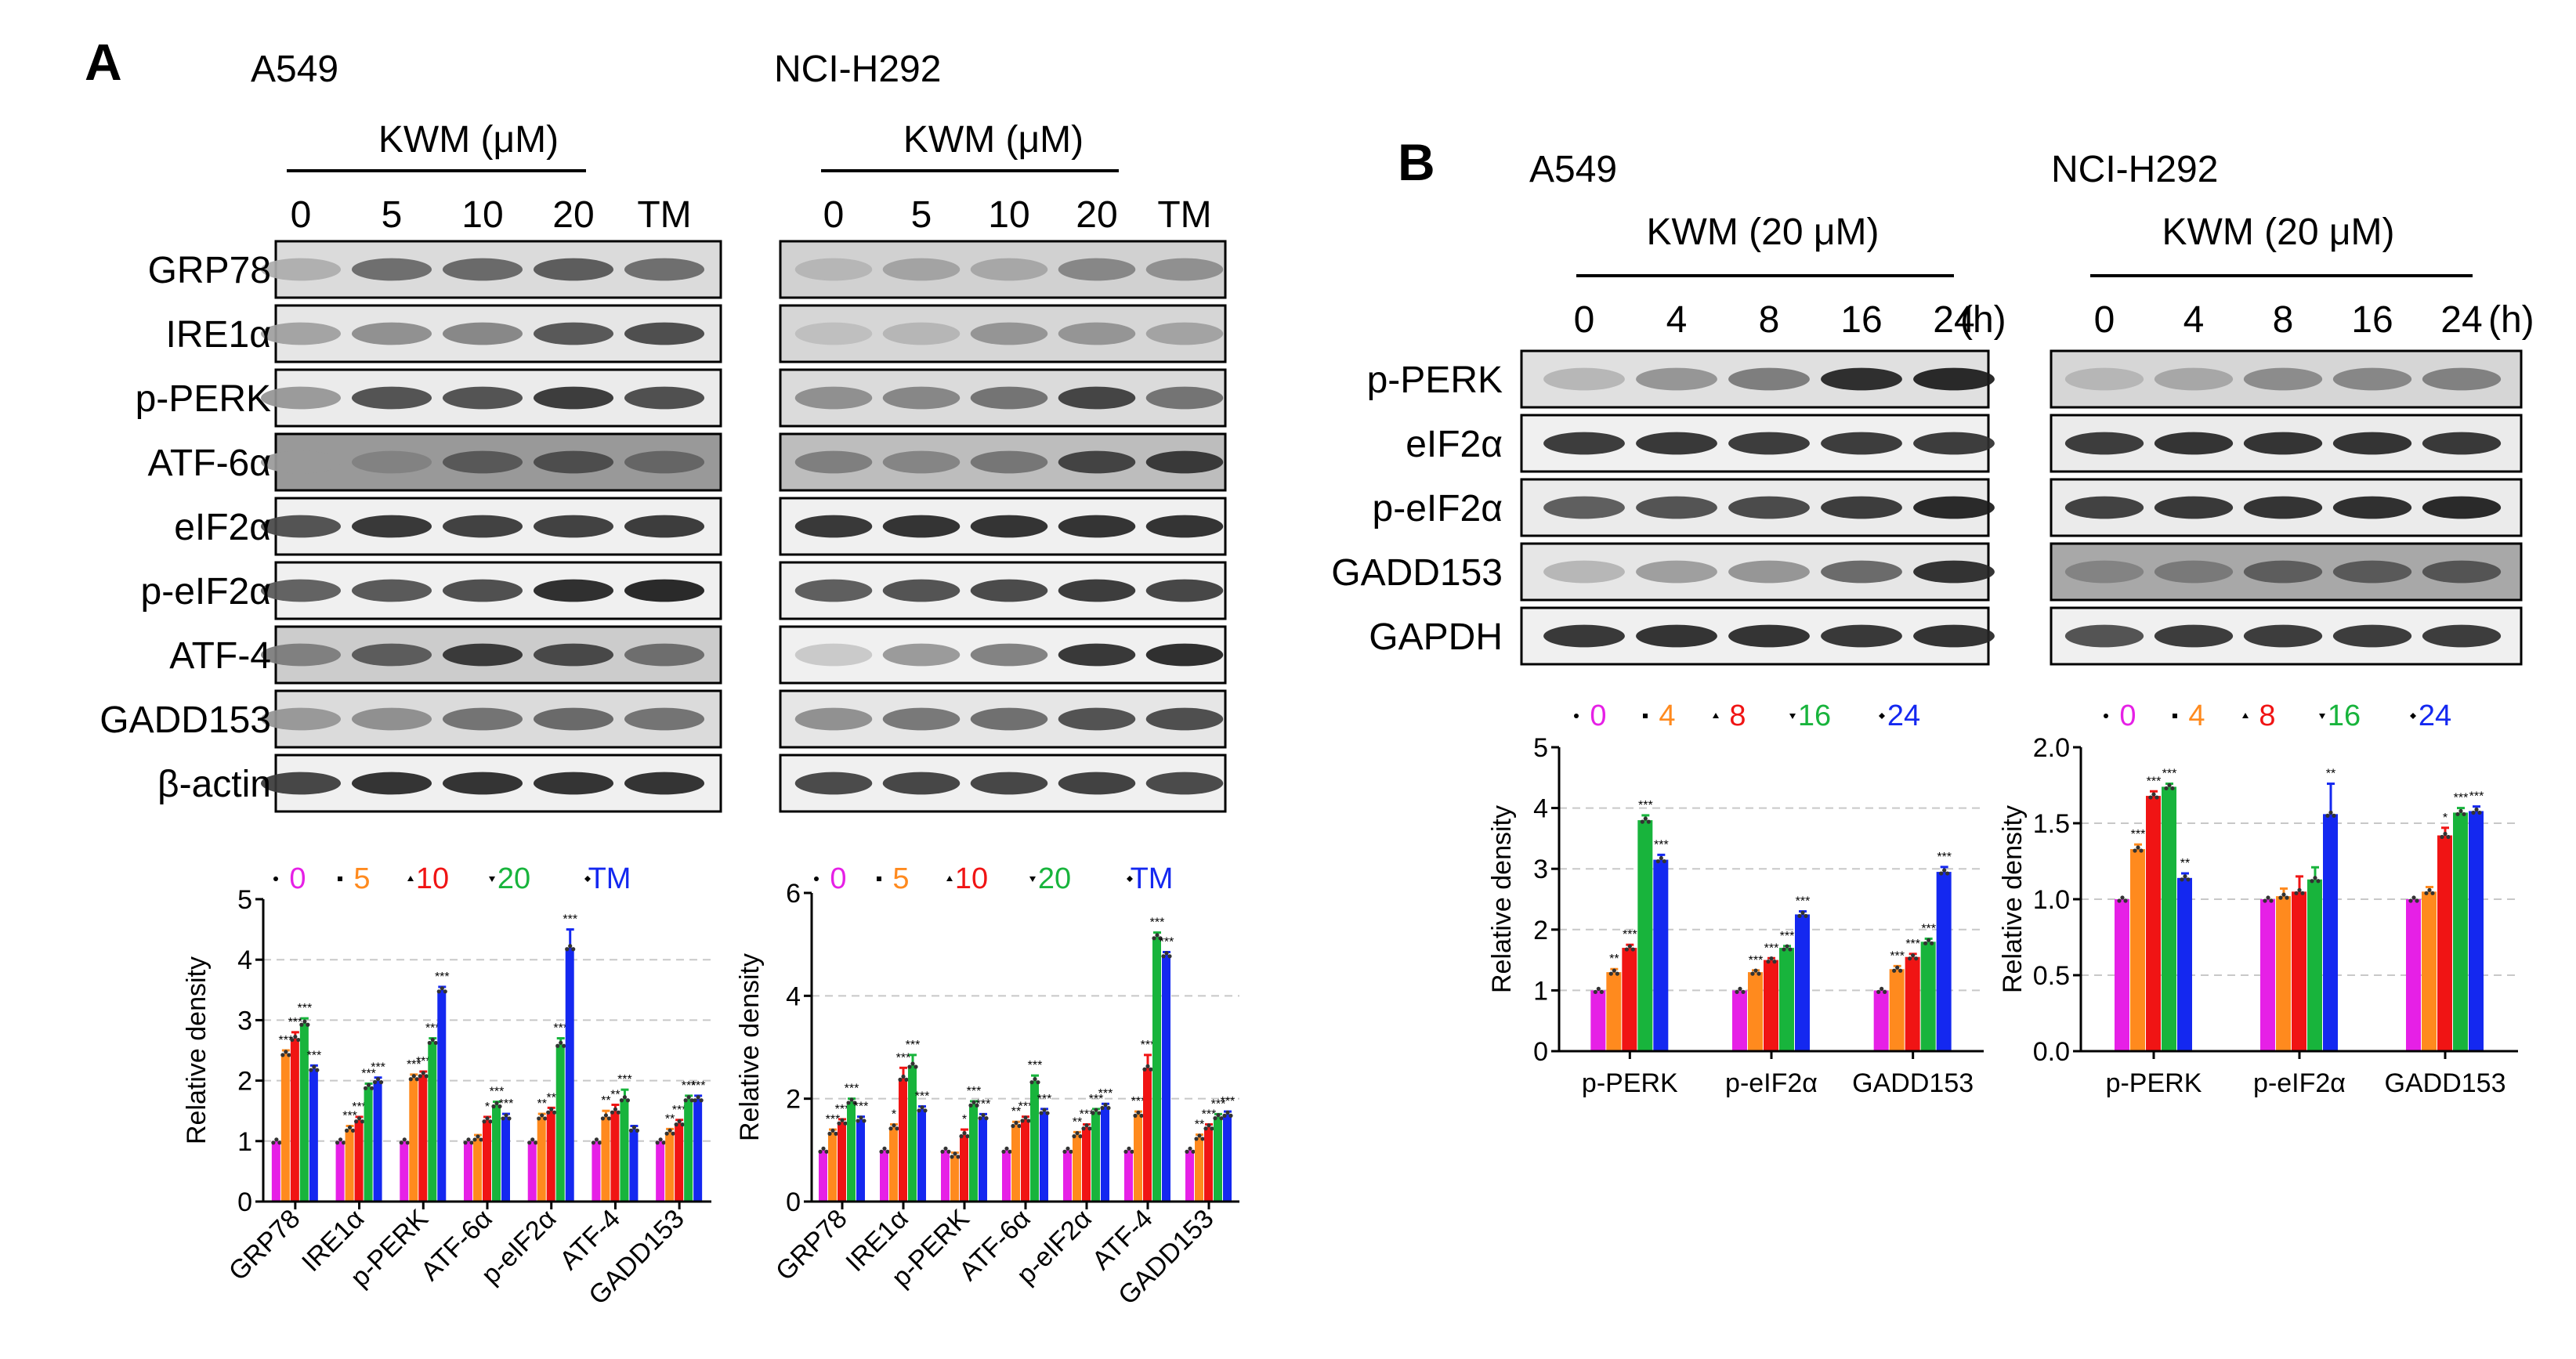 The width and height of the screenshot is (2576, 1359). What do you see at coordinates (1861, 320) in the screenshot?
I see `lane-label: 16` at bounding box center [1861, 320].